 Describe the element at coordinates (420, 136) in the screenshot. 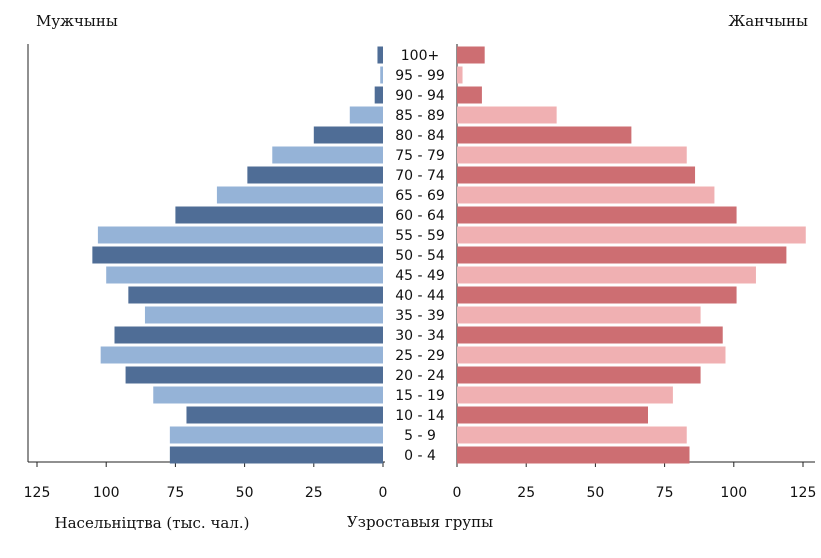

I see `category-label: 80 - 84` at that location.